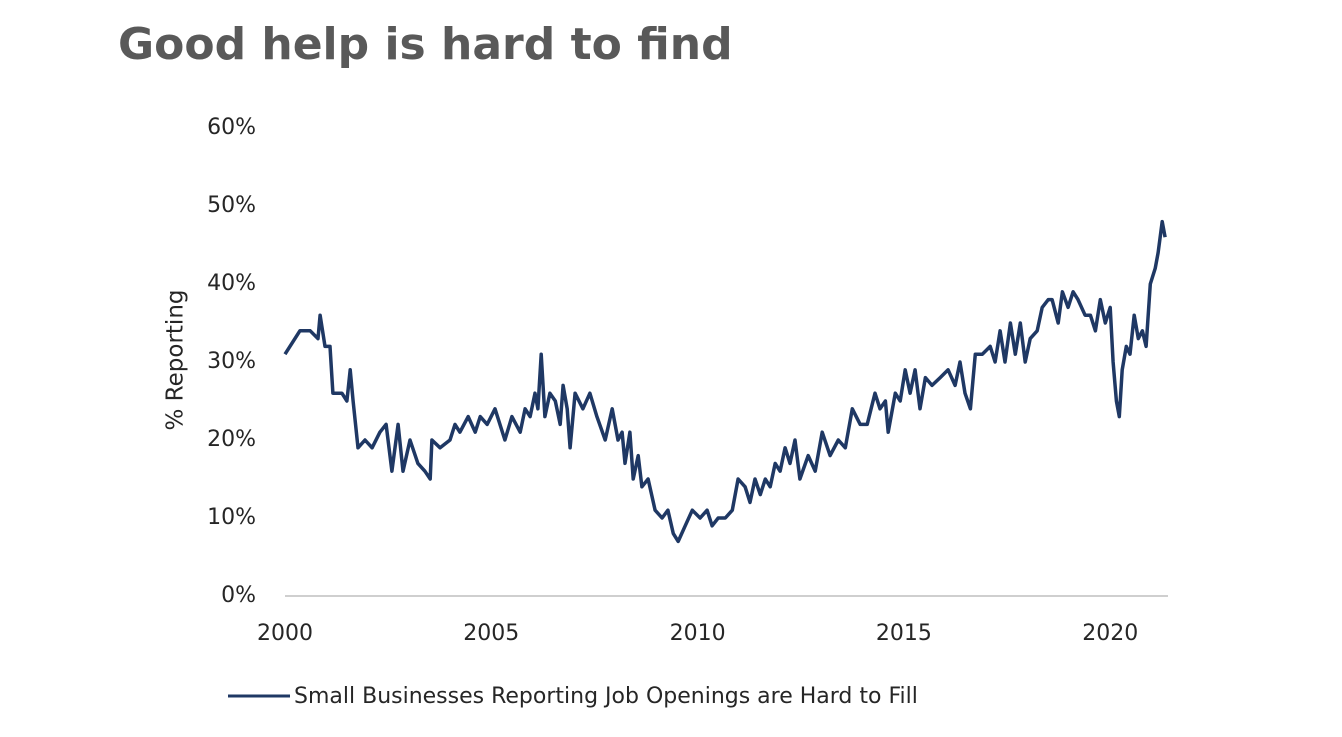 This screenshot has height=737, width=1342. What do you see at coordinates (231, 205) in the screenshot?
I see `y-tick-label: 50%` at bounding box center [231, 205].